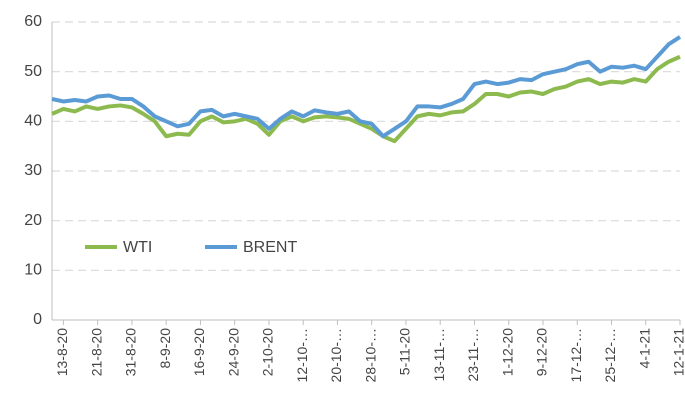  I want to click on y-tick-label: 30, so click(33, 170).